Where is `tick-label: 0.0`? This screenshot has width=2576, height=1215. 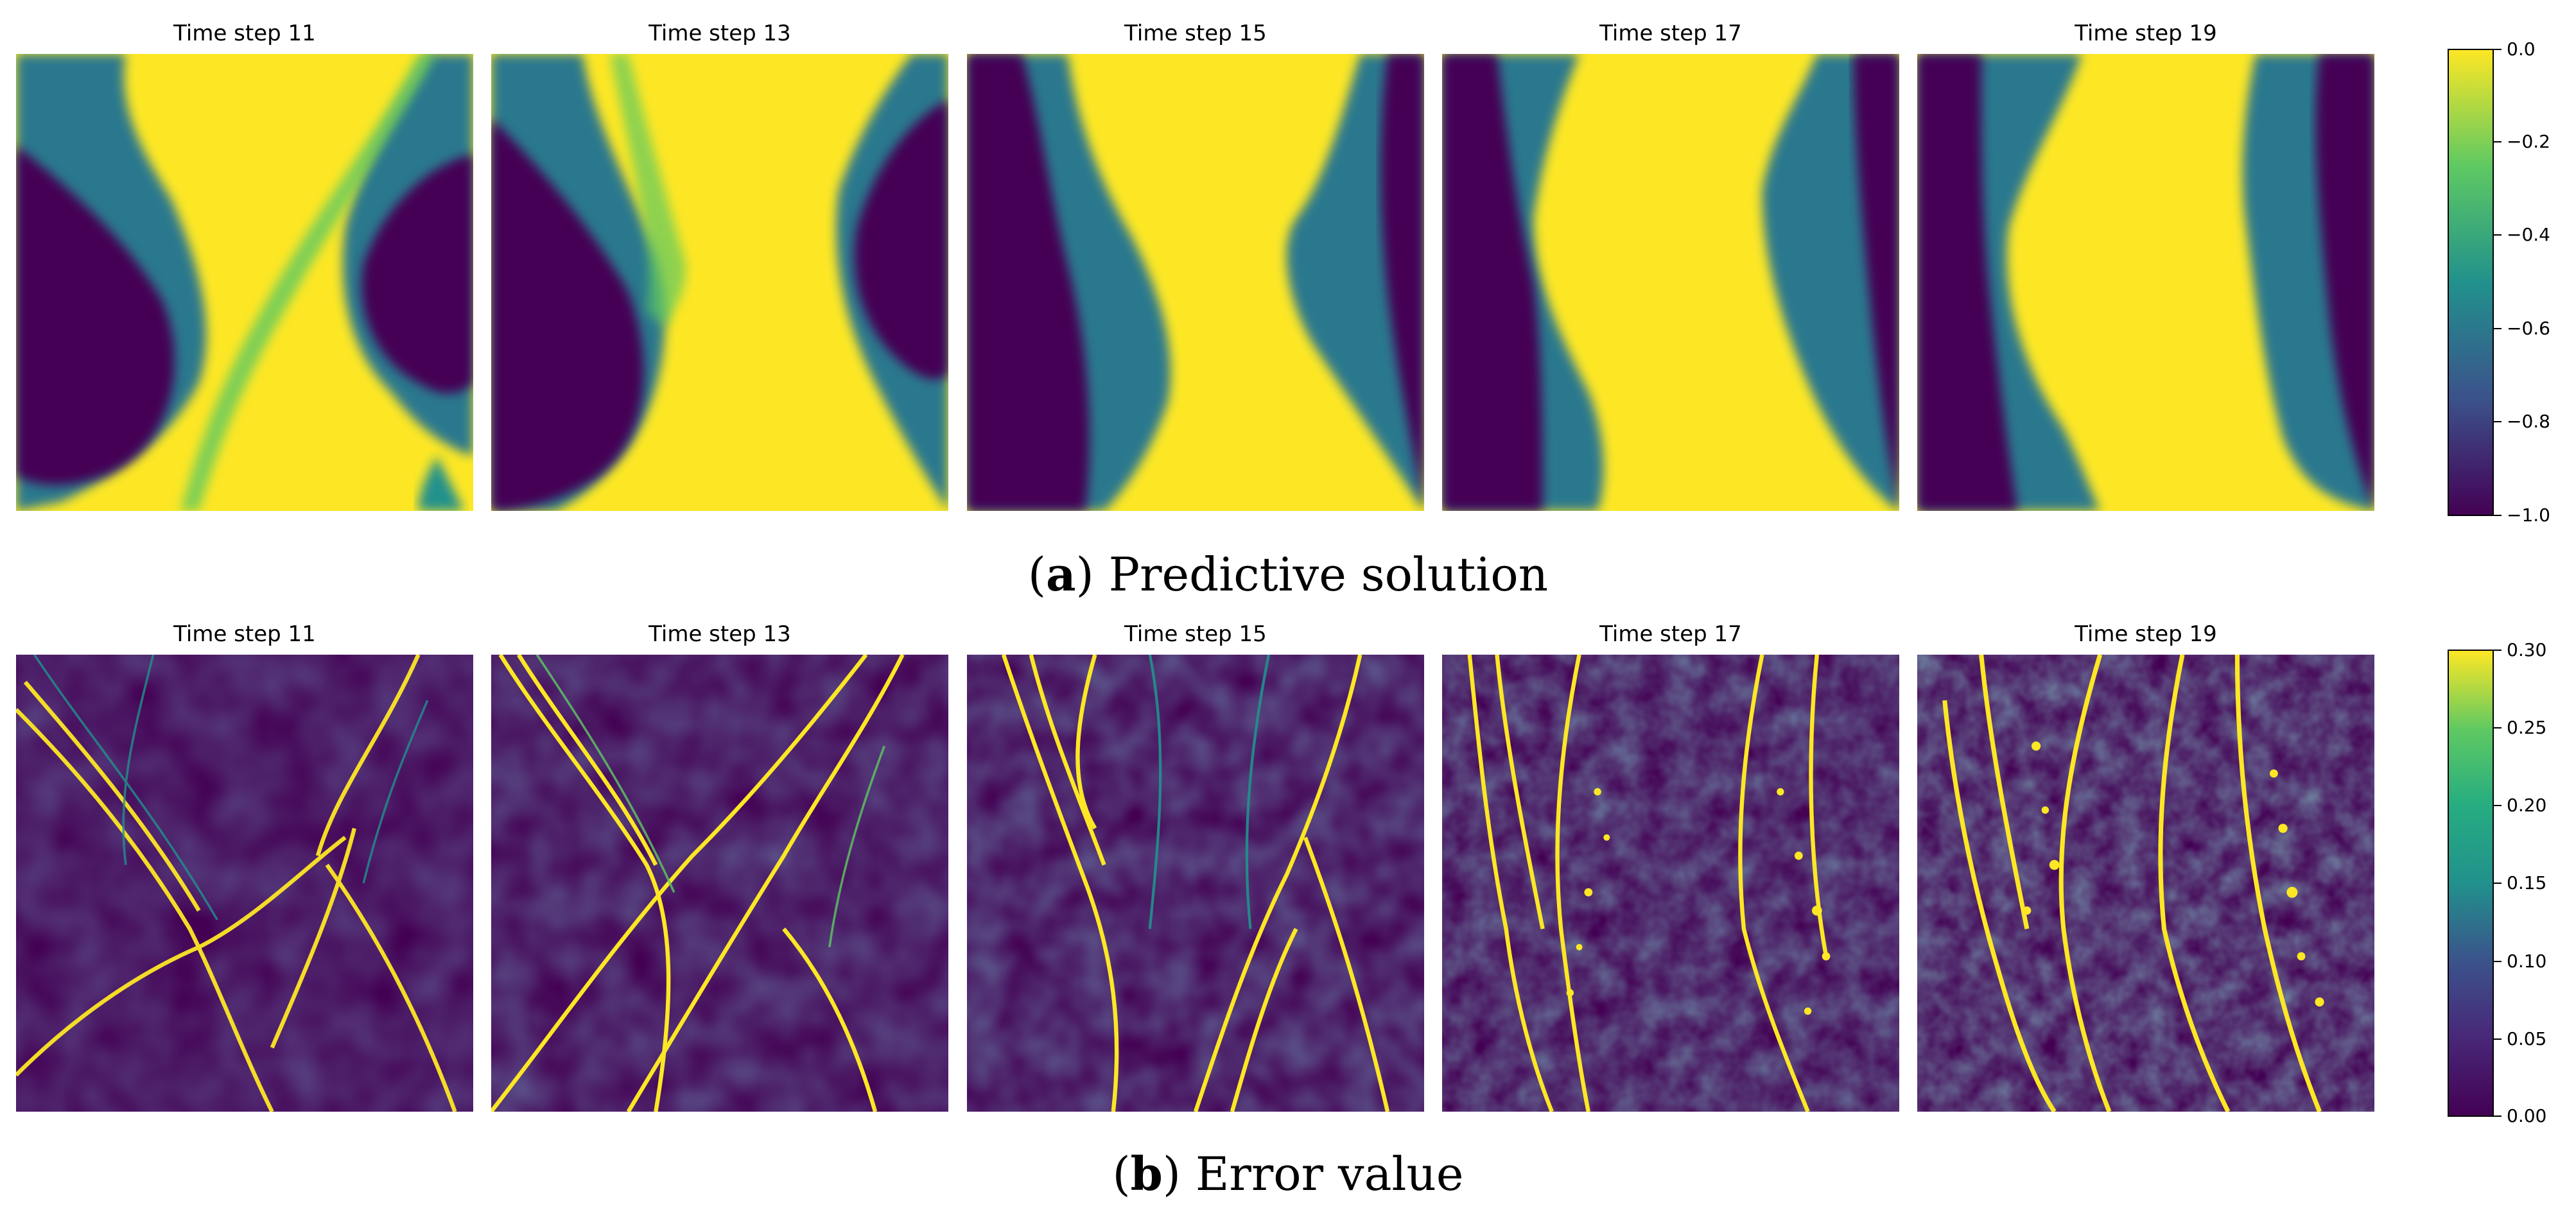 tick-label: 0.0 is located at coordinates (2521, 49).